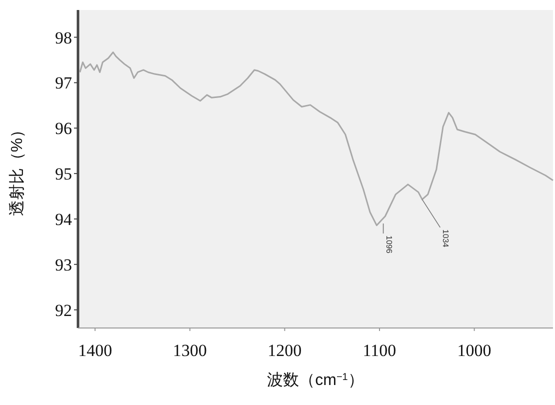 This screenshot has height=405, width=555. What do you see at coordinates (63, 264) in the screenshot?
I see `y-tick-label: 93` at bounding box center [63, 264].